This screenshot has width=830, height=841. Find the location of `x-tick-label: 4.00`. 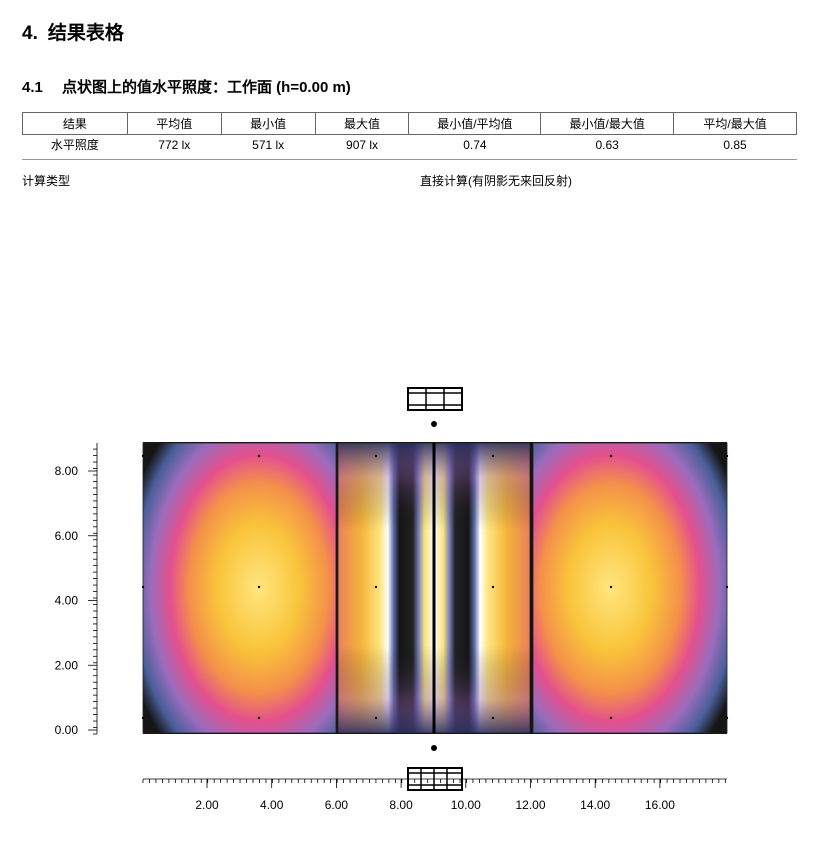

x-tick-label: 4.00 is located at coordinates (272, 805).